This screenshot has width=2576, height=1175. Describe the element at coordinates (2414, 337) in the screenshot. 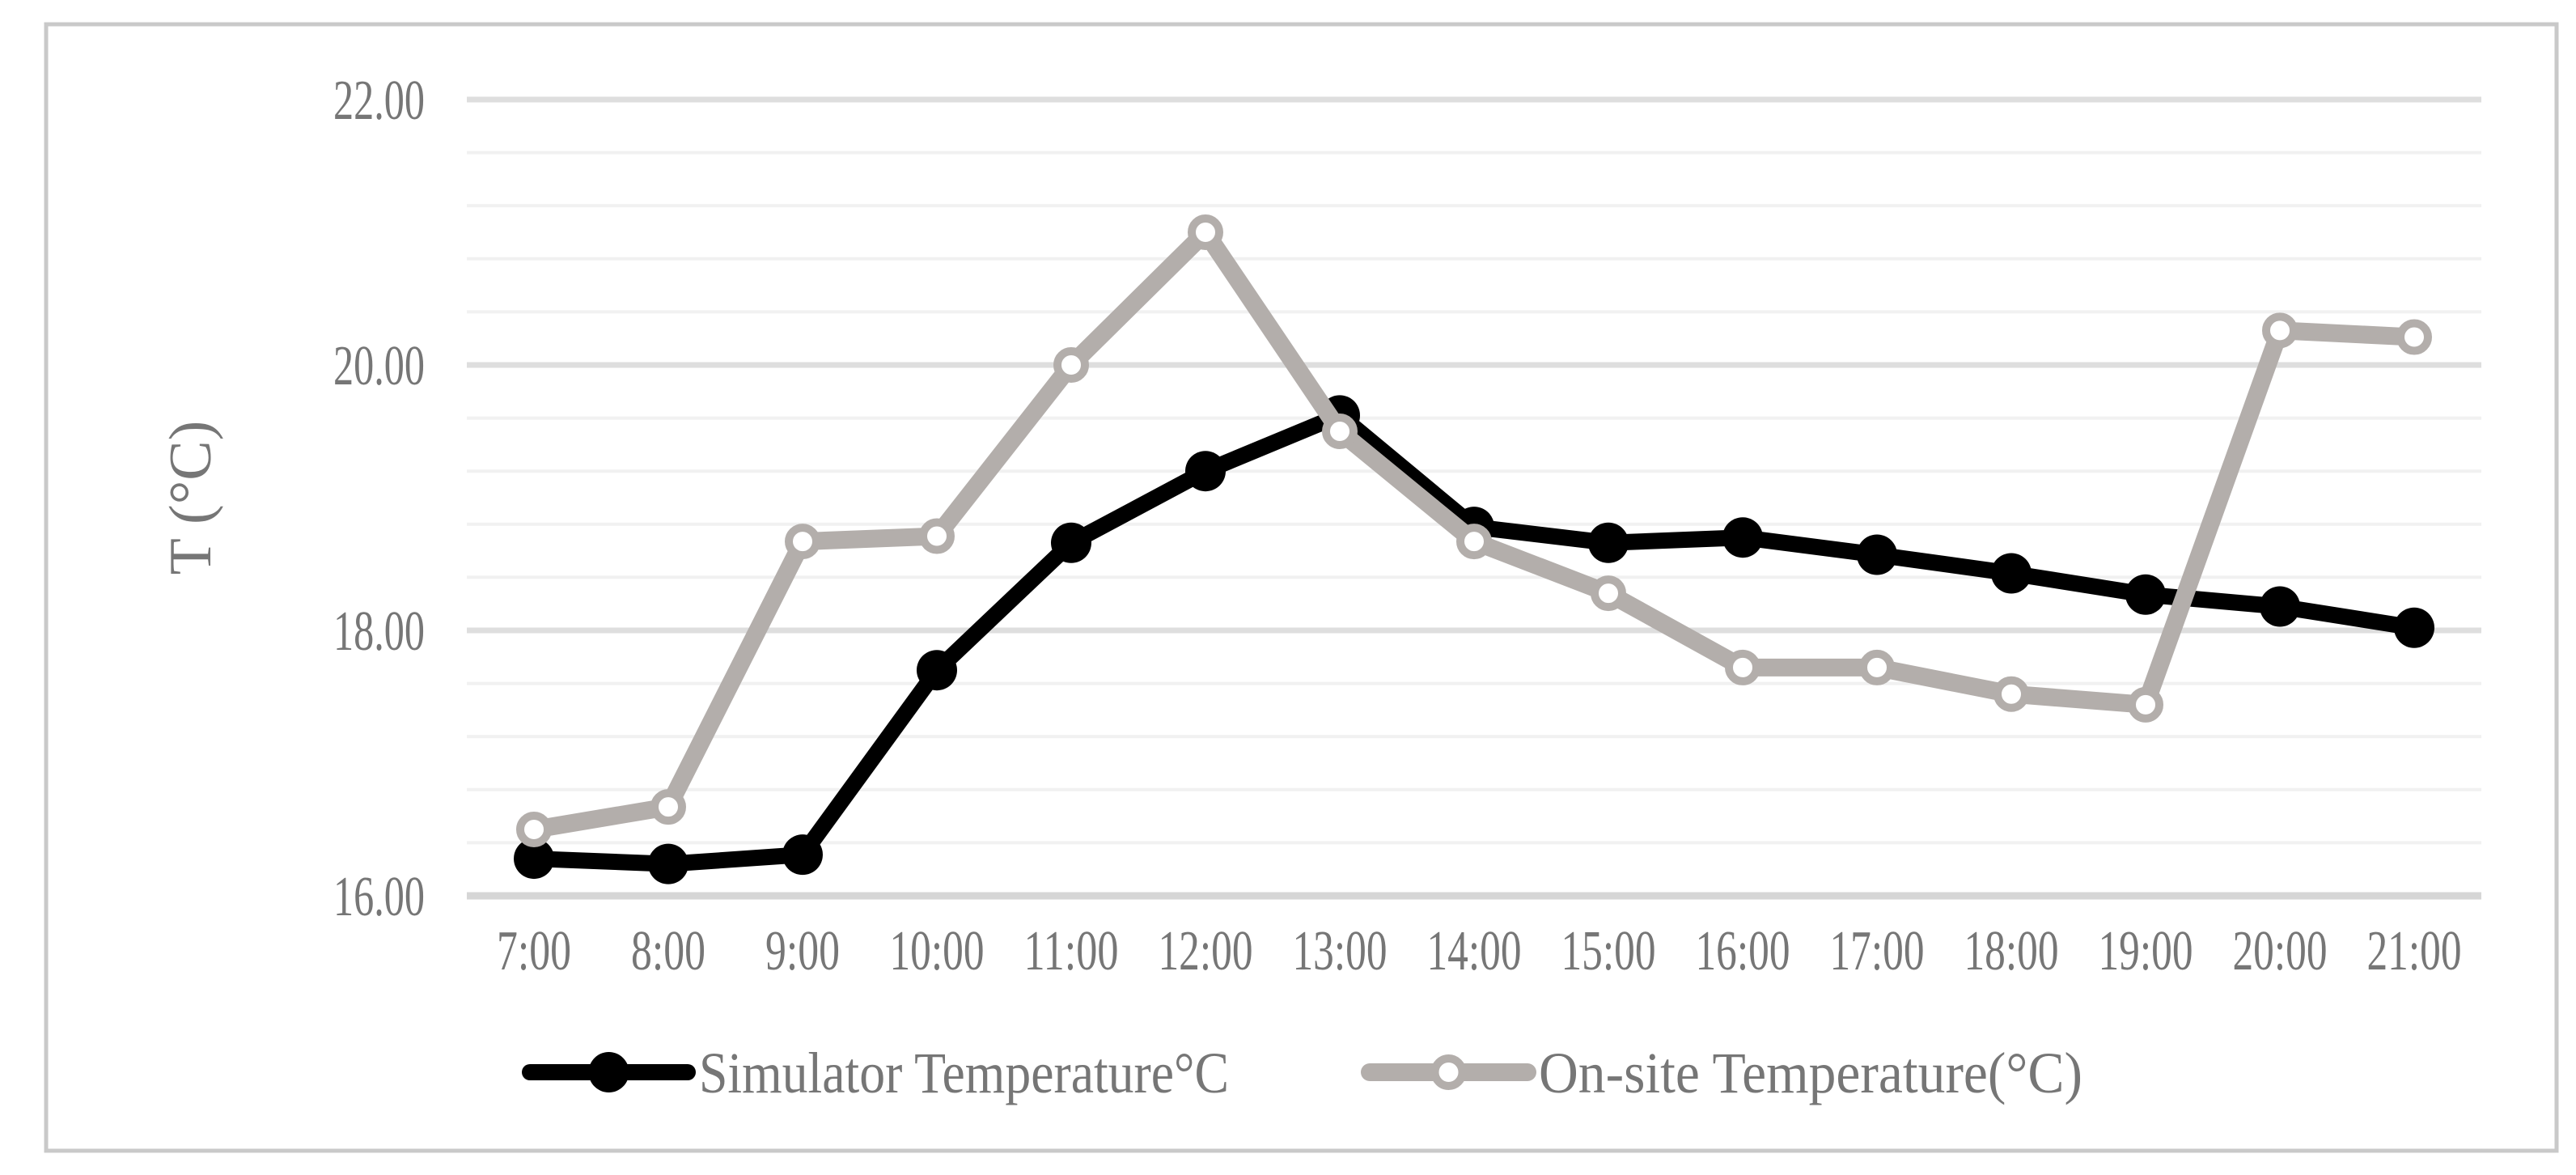

I see `data-point-onsite-21:00` at that location.